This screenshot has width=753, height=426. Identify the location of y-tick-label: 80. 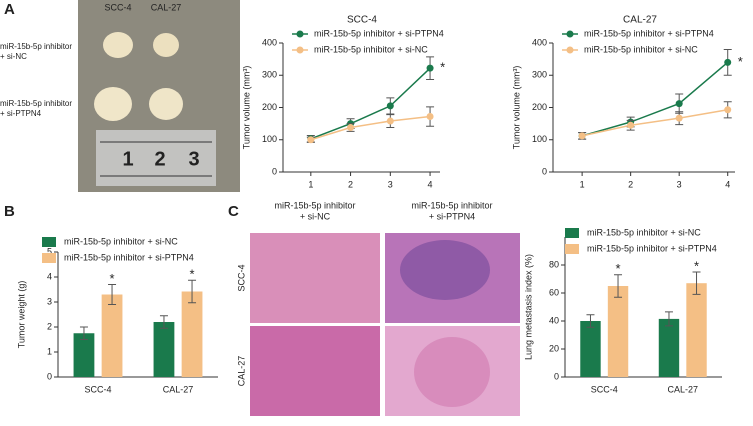
(554, 264).